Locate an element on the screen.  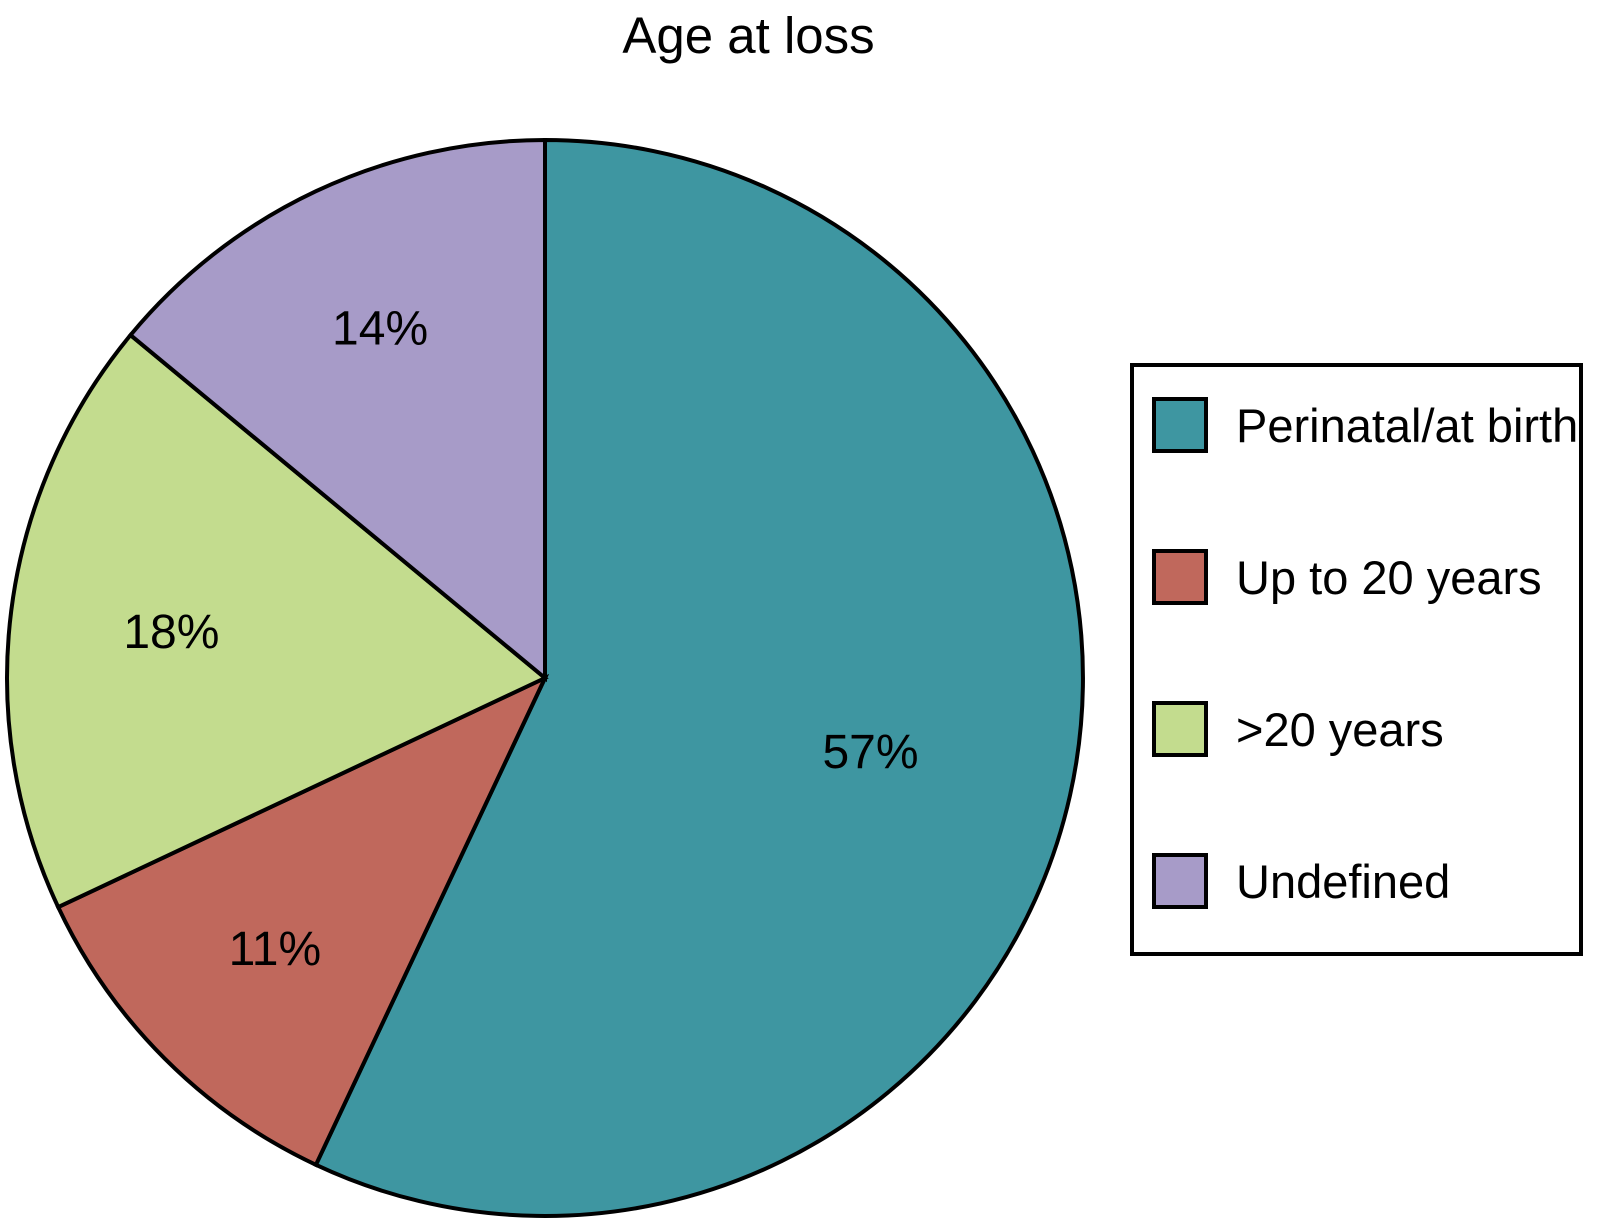
pie-slice-up-to-20-years is located at coordinates (302, 920).